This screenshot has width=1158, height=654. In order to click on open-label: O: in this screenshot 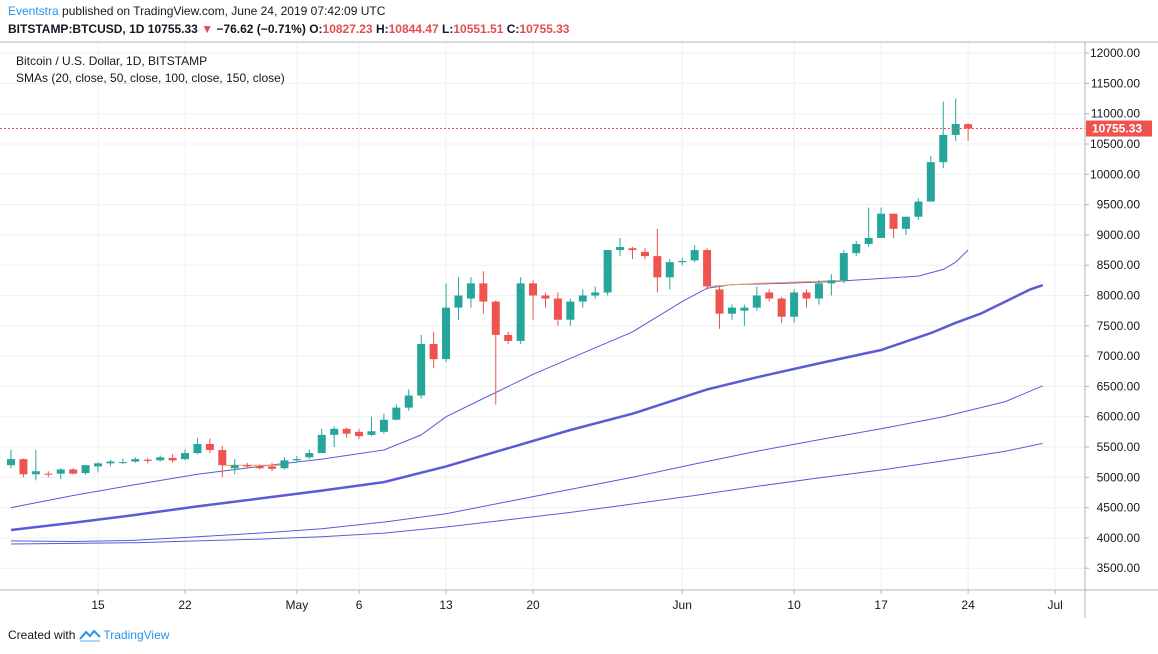, I will do `click(316, 29)`.